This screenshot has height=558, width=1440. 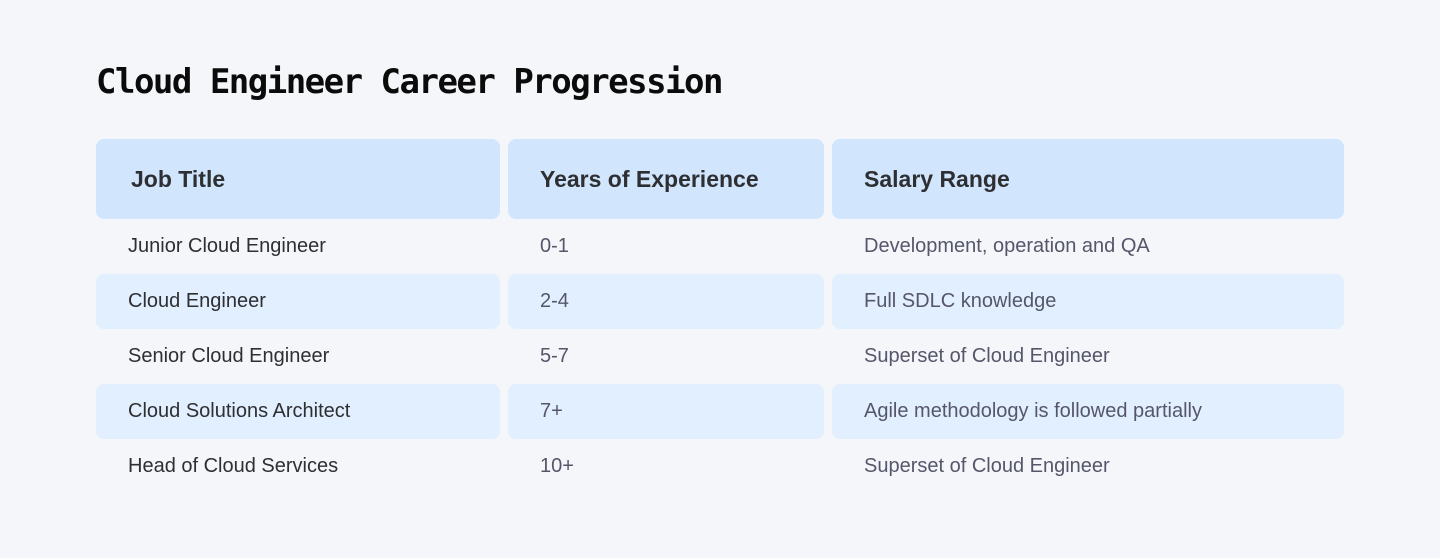 I want to click on cell-job-title: Cloud Solutions Architect, so click(x=298, y=411).